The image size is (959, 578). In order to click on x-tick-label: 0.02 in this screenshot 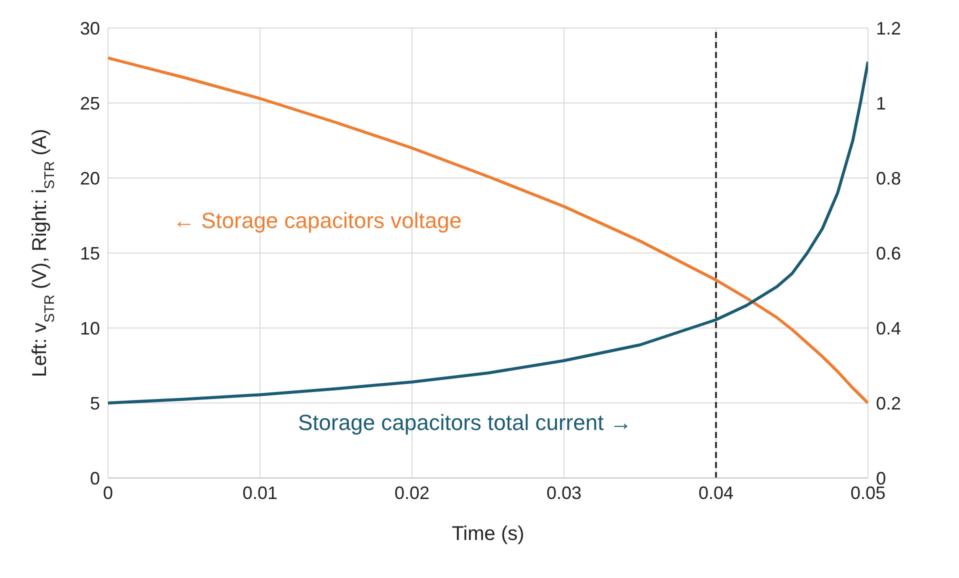, I will do `click(412, 492)`.